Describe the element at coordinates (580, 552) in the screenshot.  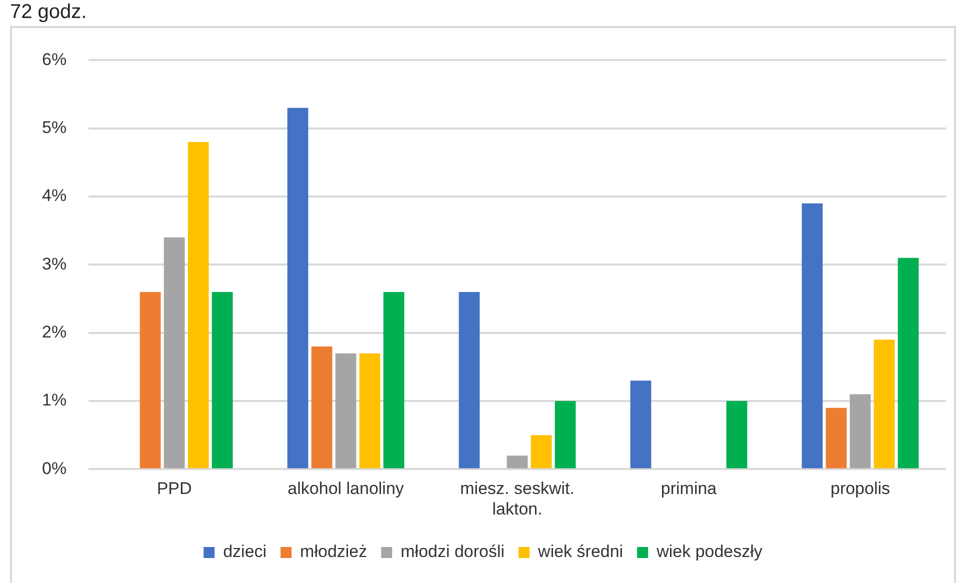
I see `legend-label: wiek średni` at that location.